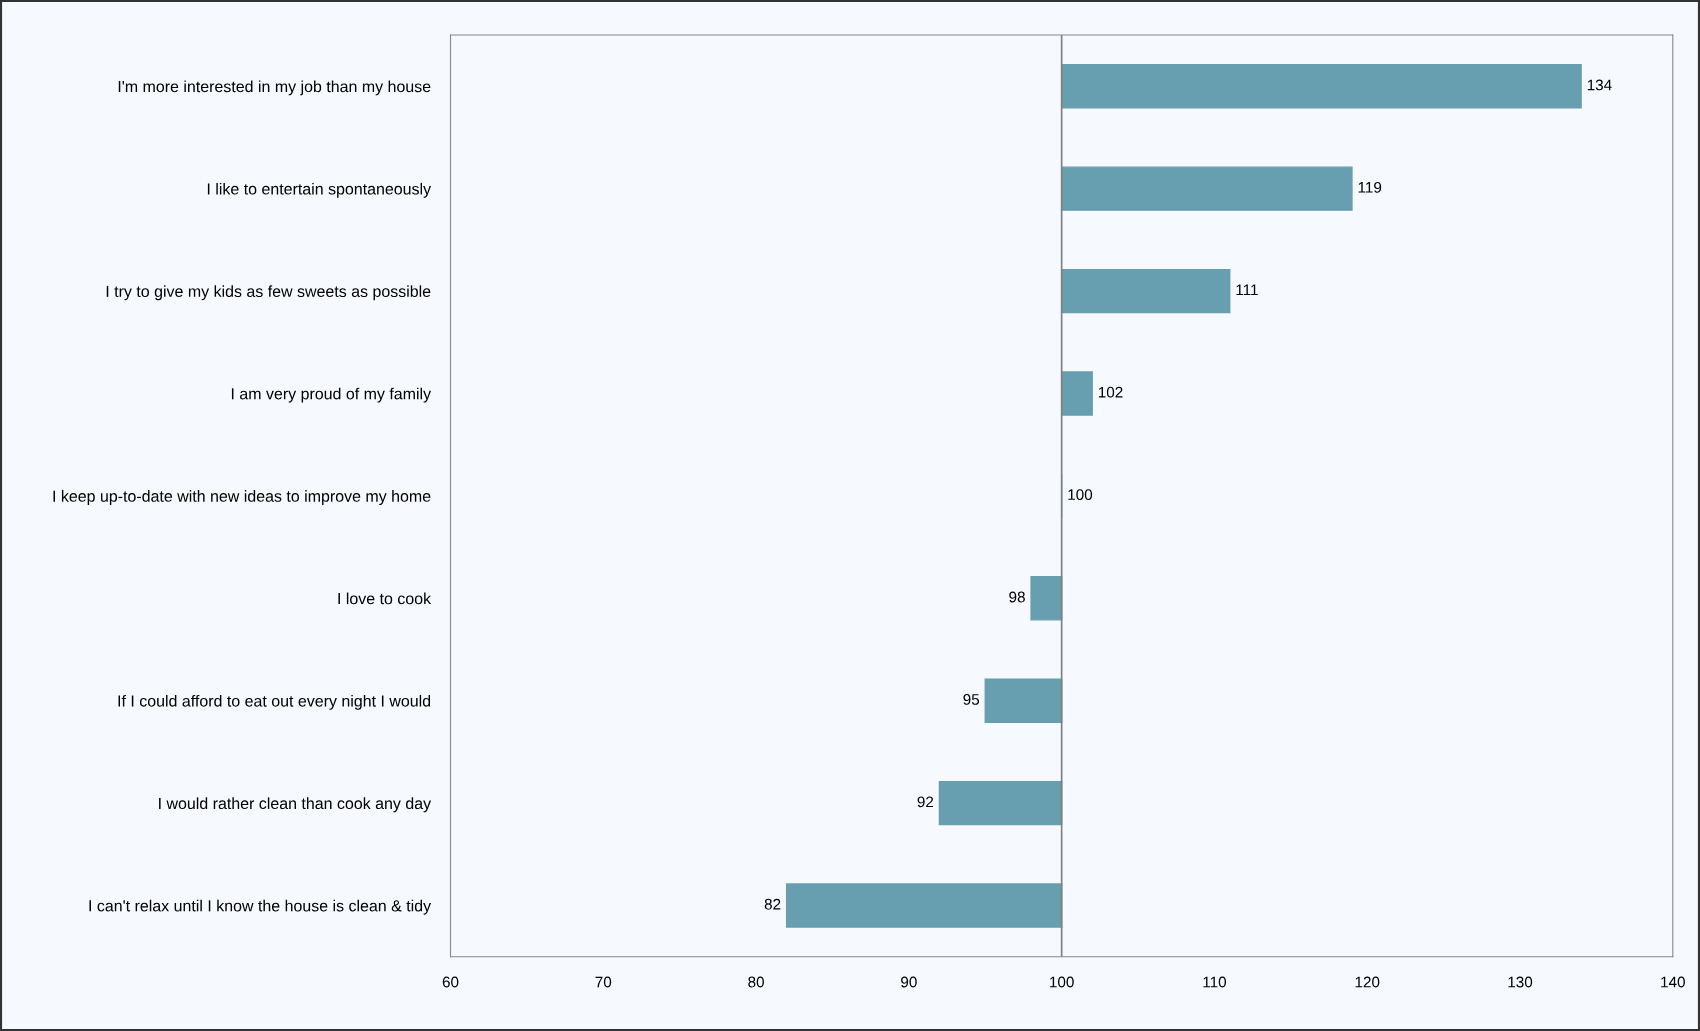 The width and height of the screenshot is (1700, 1031). Describe the element at coordinates (260, 907) in the screenshot. I see `y-tick-label: I can't relax until I know the house is clean & tidy` at that location.